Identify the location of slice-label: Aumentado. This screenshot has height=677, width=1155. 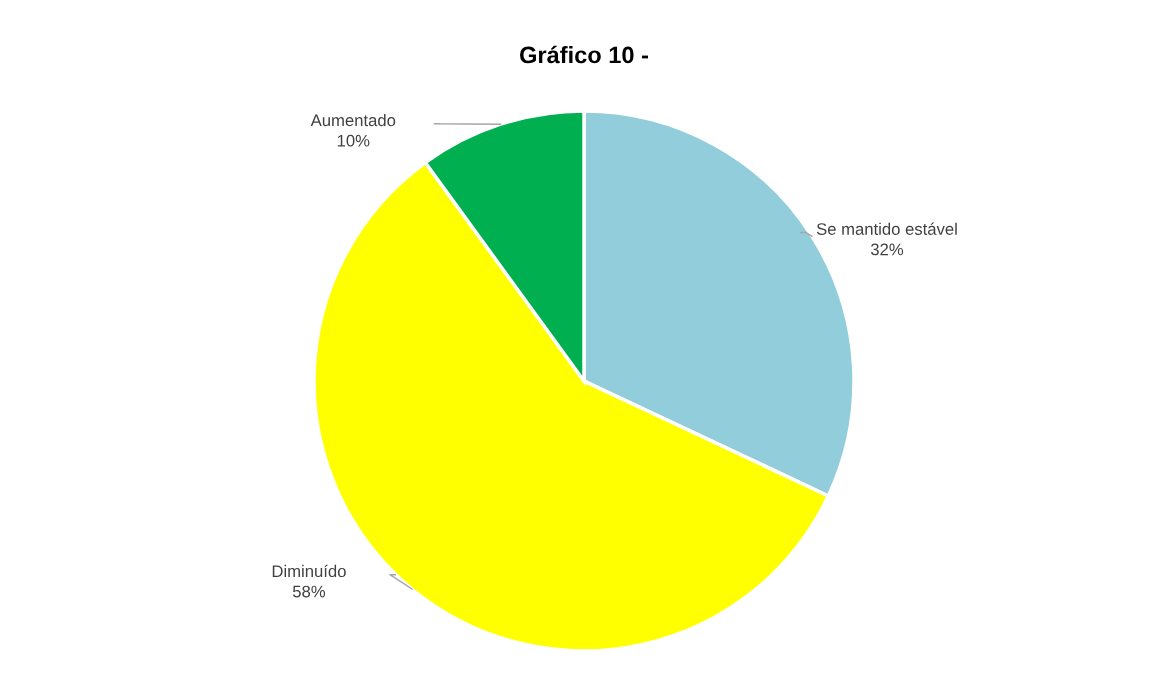
(353, 120).